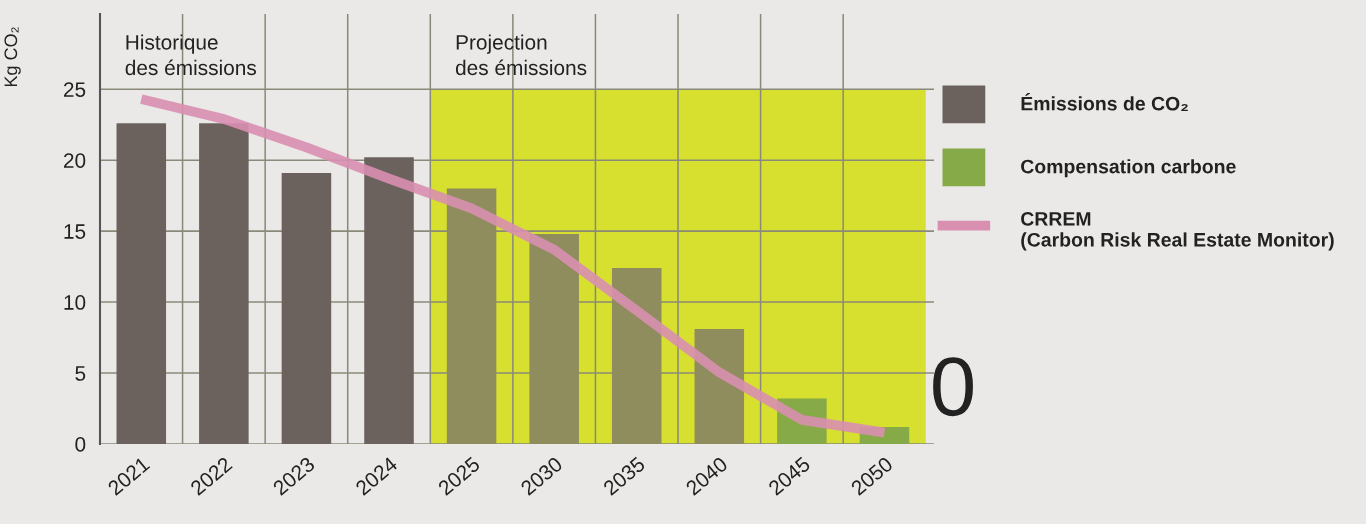  I want to click on legend-label: Émissions de CO₂, so click(1104, 102).